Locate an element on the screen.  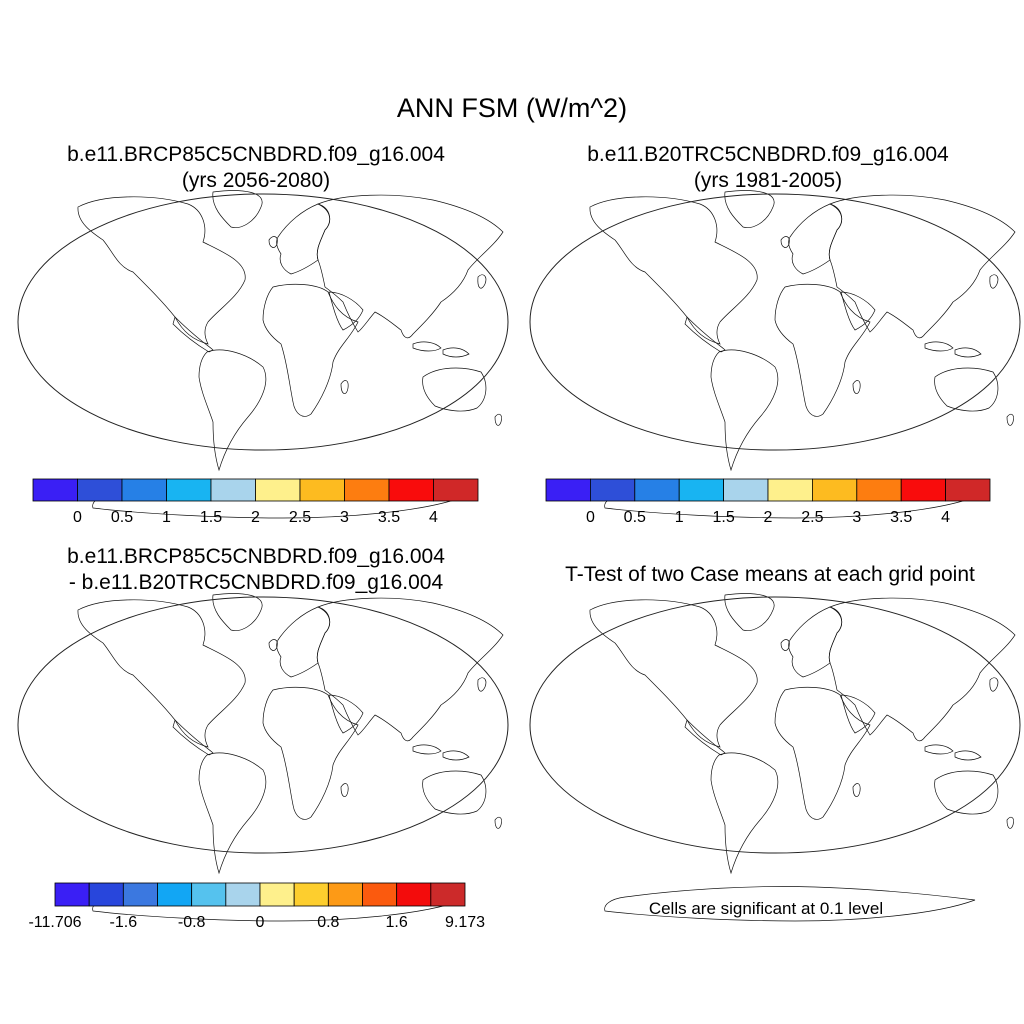
panel-1-title: b.e11.BRCP85C5CNBDRD.f09_g16.004 is located at coordinates (256, 154).